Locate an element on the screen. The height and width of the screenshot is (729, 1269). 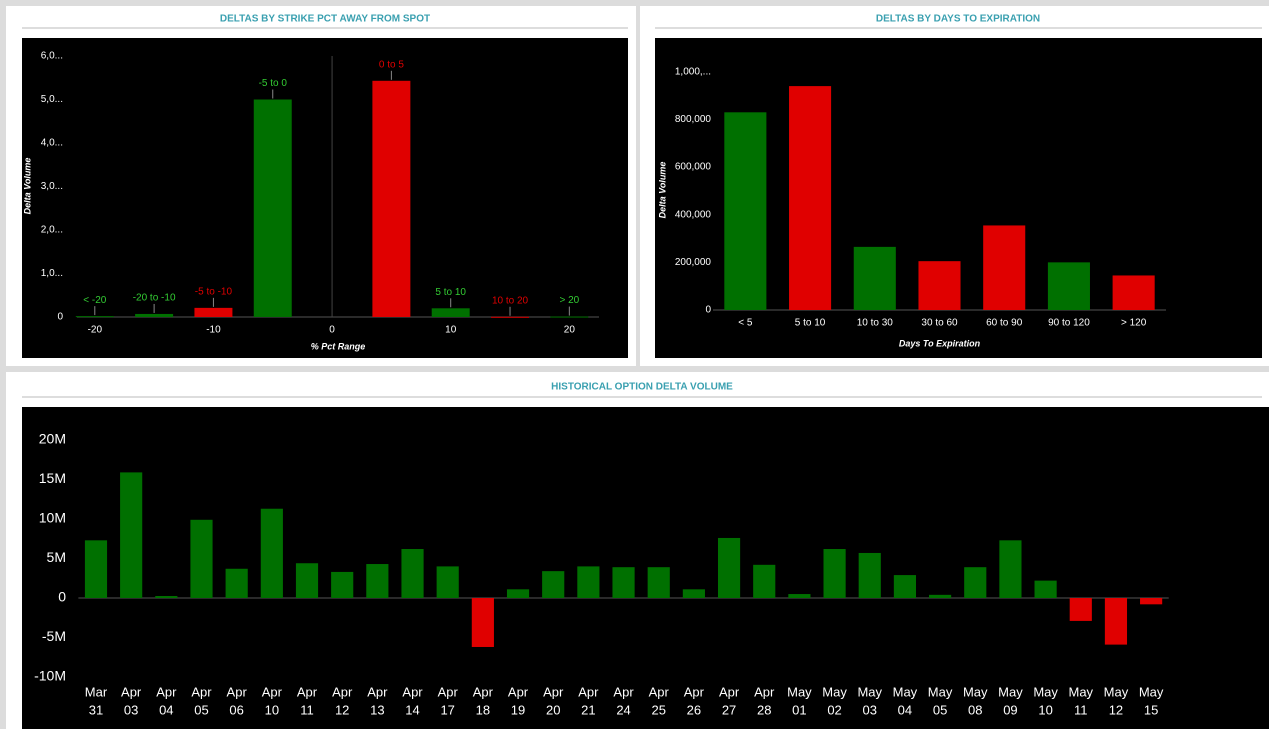
data-label: -5 to 0 is located at coordinates (273, 83).